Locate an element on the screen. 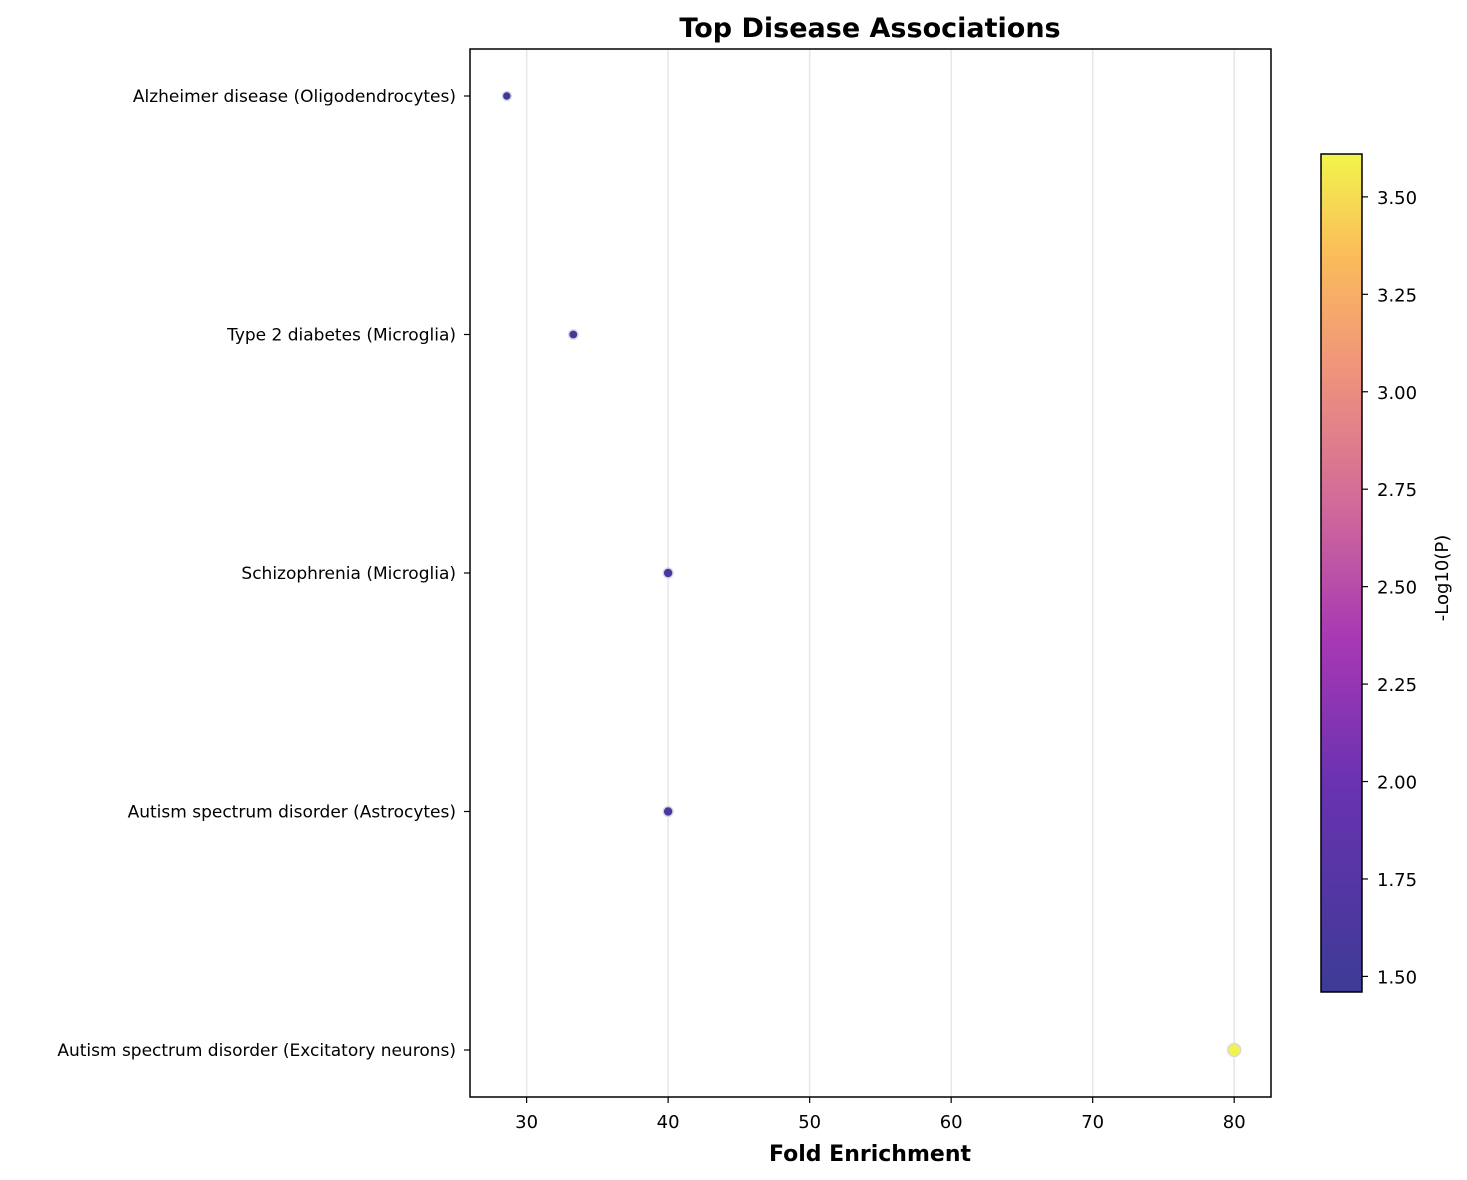  colorbar-label: -Log10(P) is located at coordinates (1442, 578).